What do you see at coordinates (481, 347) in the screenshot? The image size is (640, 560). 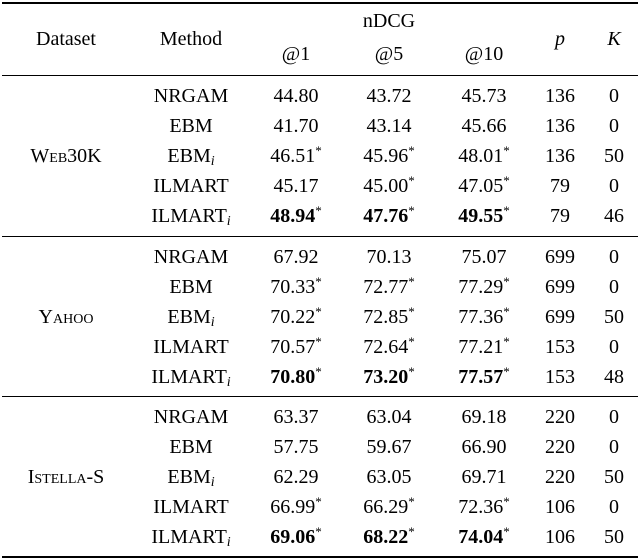 I see `score: 77.21` at bounding box center [481, 347].